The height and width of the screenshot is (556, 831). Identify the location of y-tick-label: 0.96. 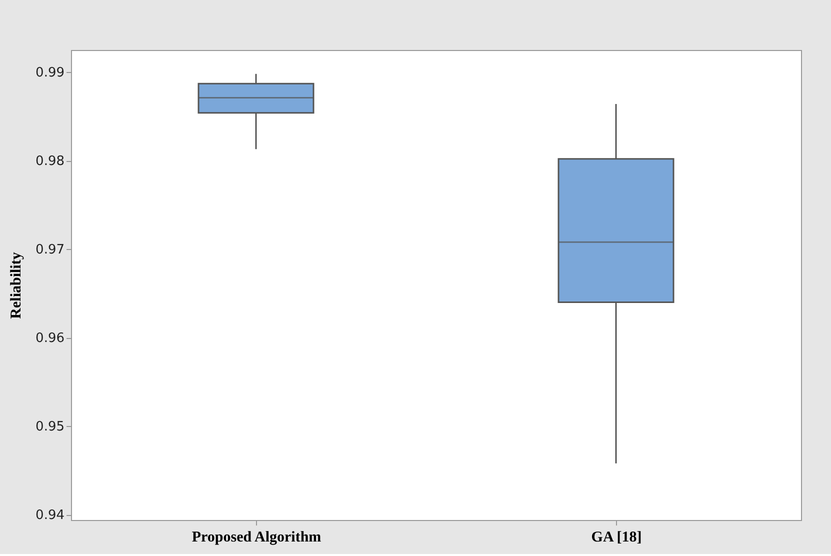
(50, 338).